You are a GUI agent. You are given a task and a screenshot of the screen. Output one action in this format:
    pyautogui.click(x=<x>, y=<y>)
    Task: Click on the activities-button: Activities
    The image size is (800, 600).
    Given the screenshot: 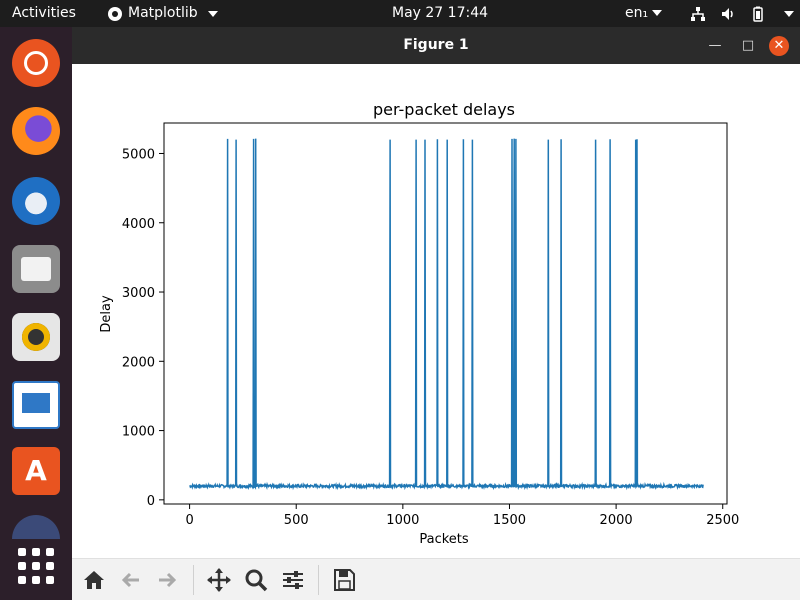 What is the action you would take?
    pyautogui.click(x=44, y=13)
    